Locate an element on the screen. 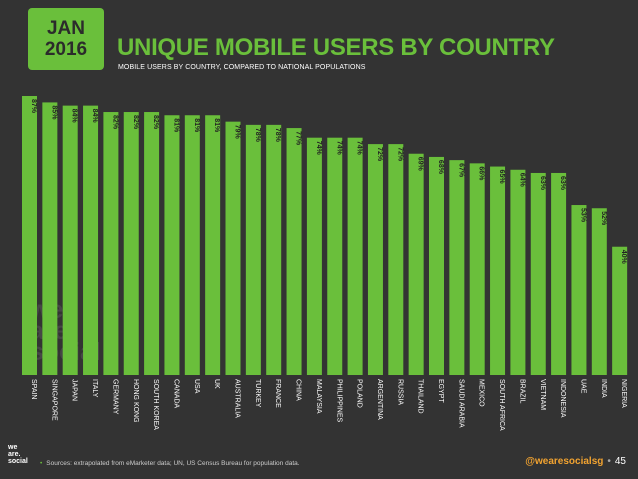 The width and height of the screenshot is (638, 479). bar-vietnam is located at coordinates (538, 273).